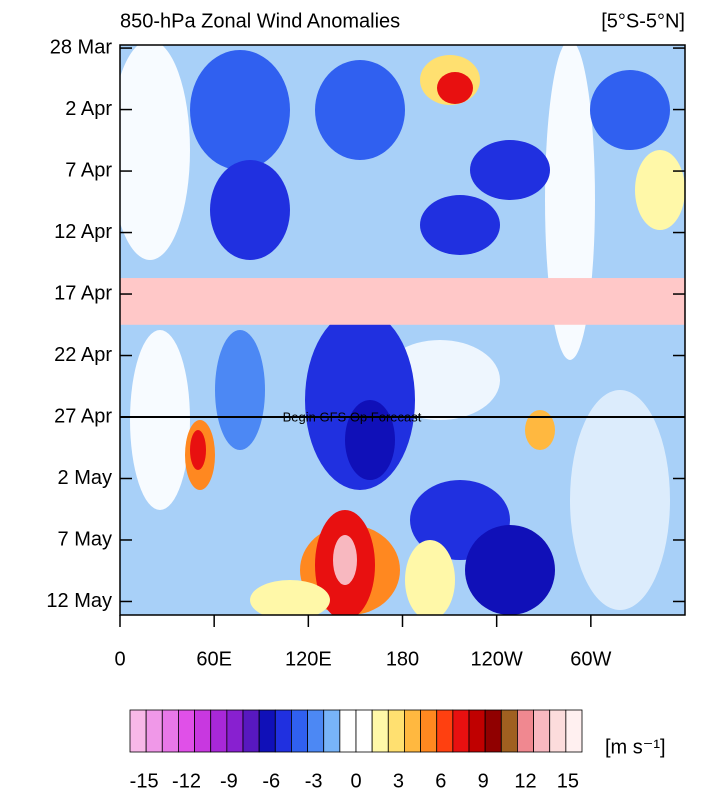  I want to click on y-tick-label: 17 Apr, so click(83, 293).